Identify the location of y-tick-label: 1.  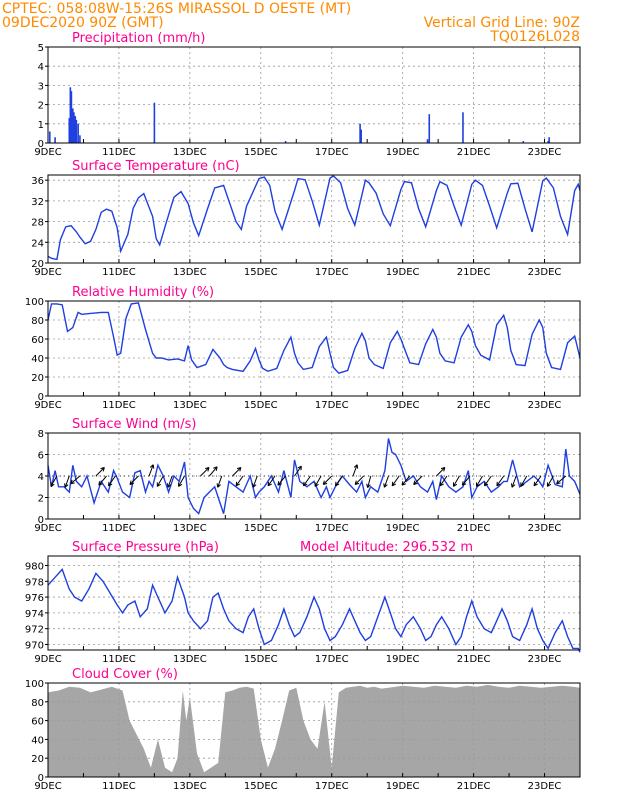
(41, 125).